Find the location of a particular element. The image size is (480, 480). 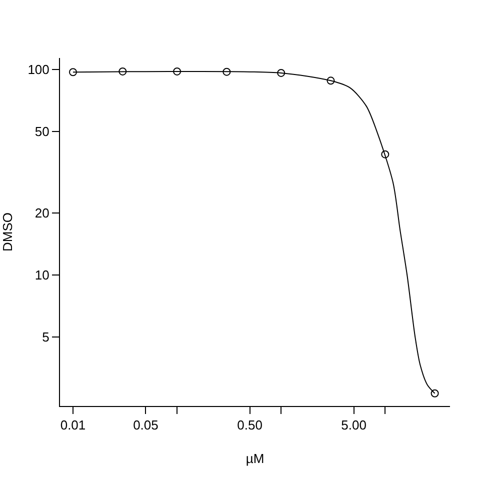

x-axis-title: µM is located at coordinates (255, 458).